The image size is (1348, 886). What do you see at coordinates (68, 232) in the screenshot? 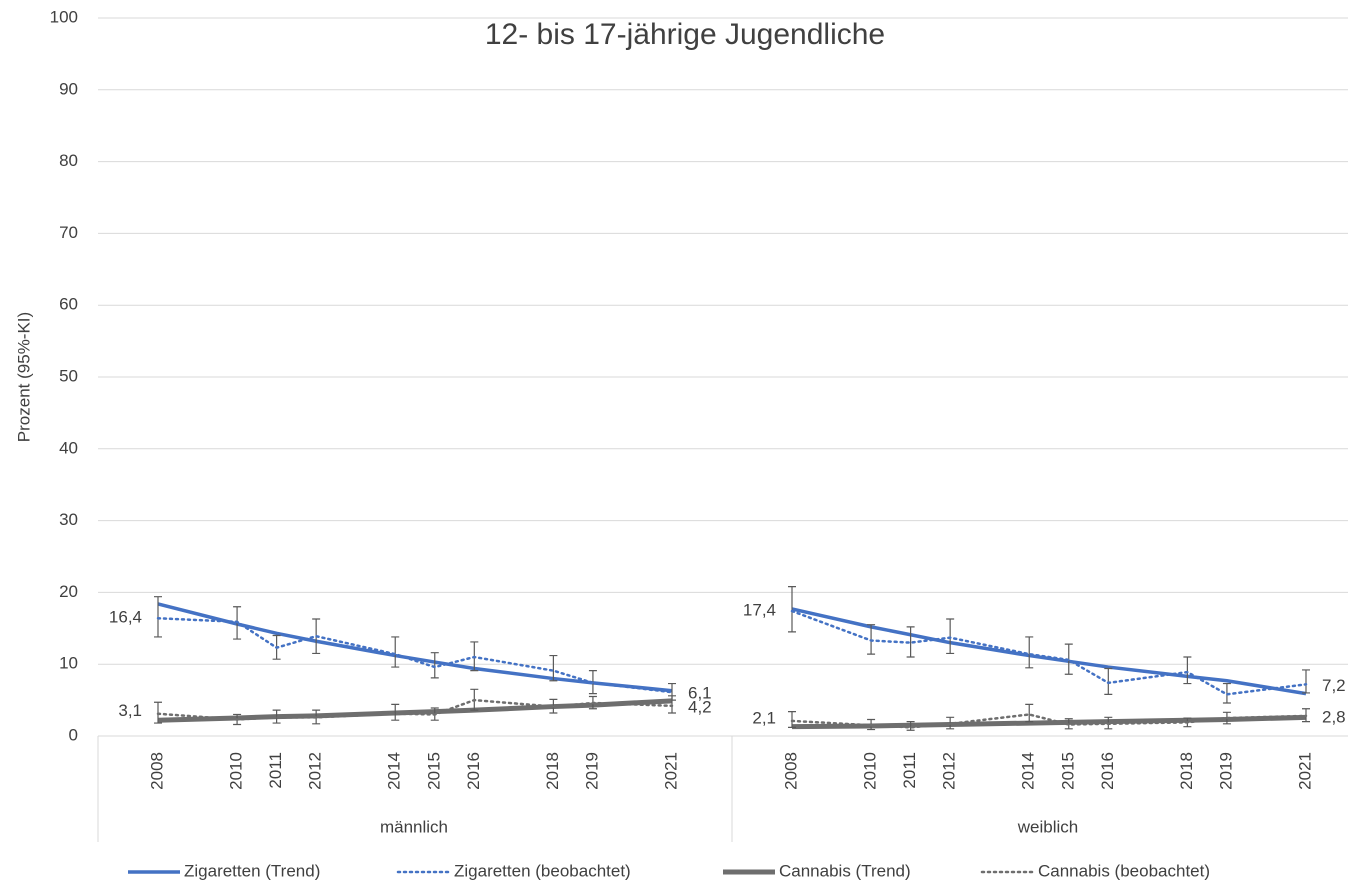
I see `y-tick-label: 70` at bounding box center [68, 232].